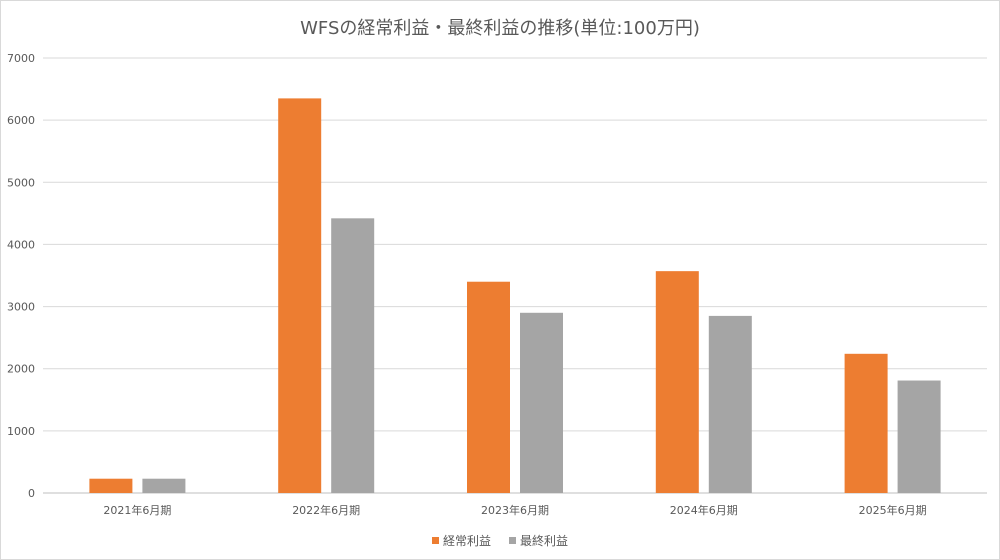 The width and height of the screenshot is (1000, 560). What do you see at coordinates (515, 510) in the screenshot?
I see `x-tick-label: 2023年6月期` at bounding box center [515, 510].